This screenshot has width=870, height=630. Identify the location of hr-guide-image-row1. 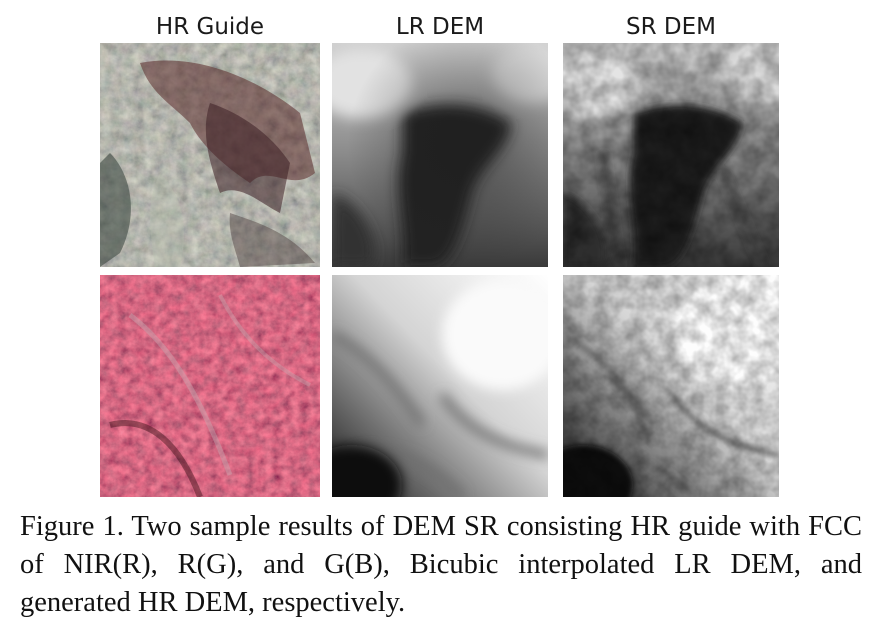
(210, 155).